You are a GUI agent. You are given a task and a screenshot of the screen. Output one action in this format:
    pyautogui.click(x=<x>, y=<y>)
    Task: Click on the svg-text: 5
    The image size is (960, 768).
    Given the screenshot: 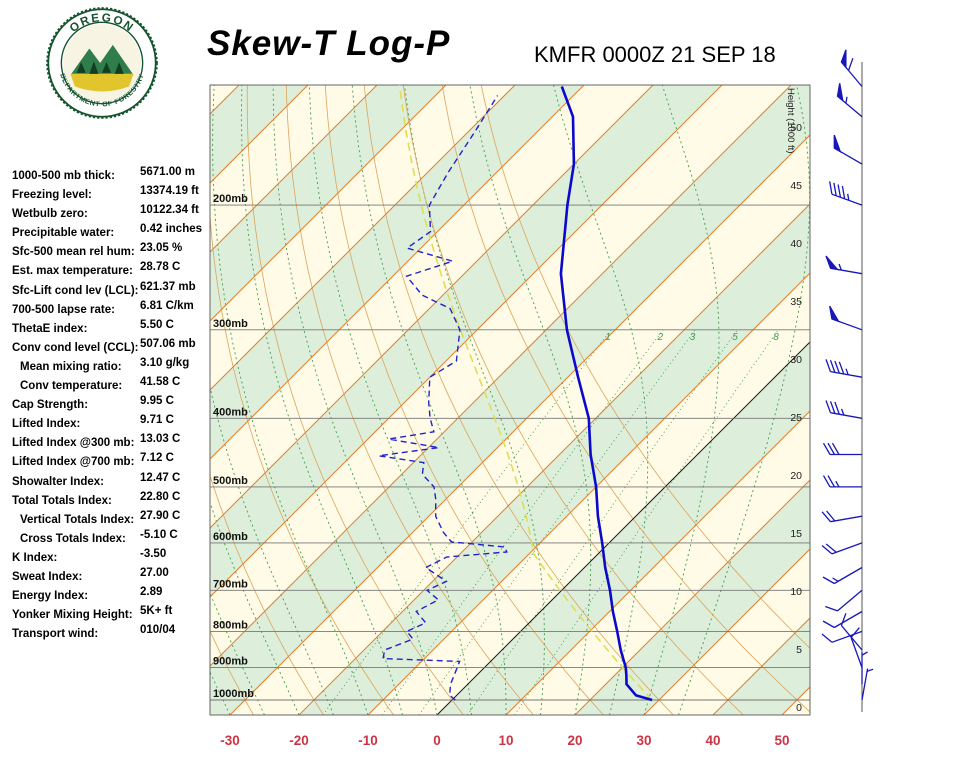 What is the action you would take?
    pyautogui.click(x=799, y=650)
    